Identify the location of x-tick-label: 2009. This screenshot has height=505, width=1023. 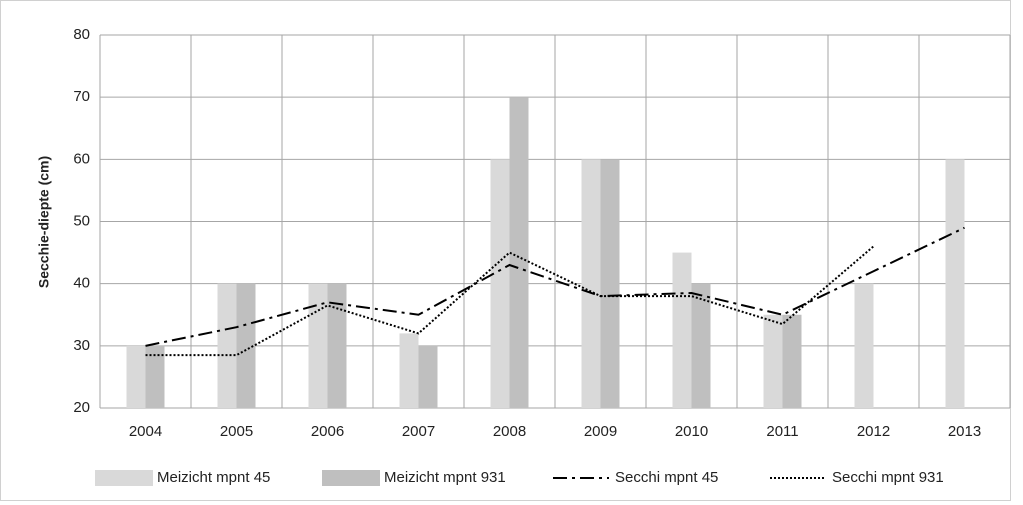
(600, 431).